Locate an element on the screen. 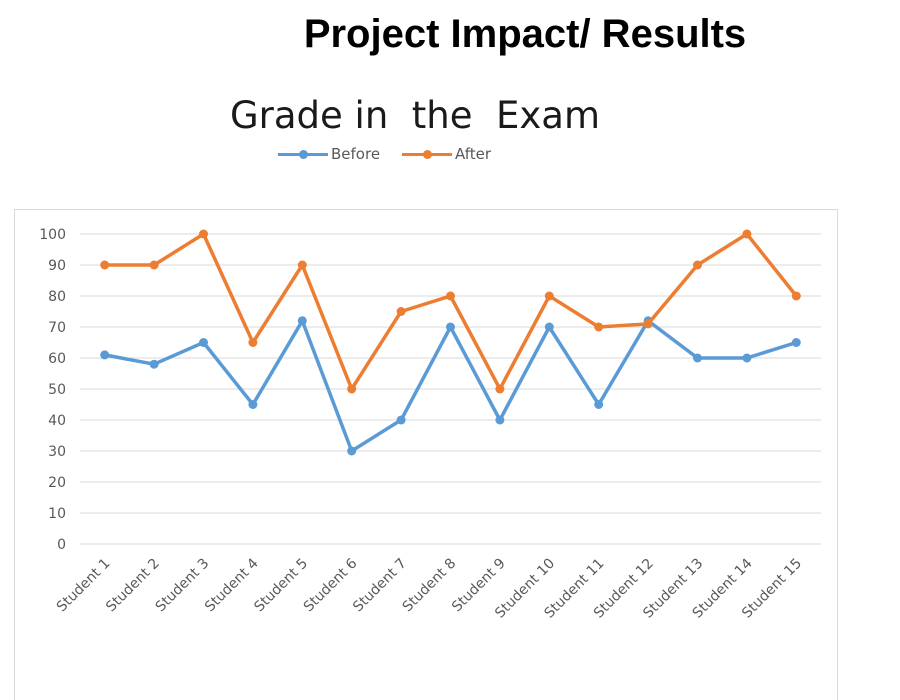 The width and height of the screenshot is (900, 700). y-tick-label: 90 is located at coordinates (57, 266).